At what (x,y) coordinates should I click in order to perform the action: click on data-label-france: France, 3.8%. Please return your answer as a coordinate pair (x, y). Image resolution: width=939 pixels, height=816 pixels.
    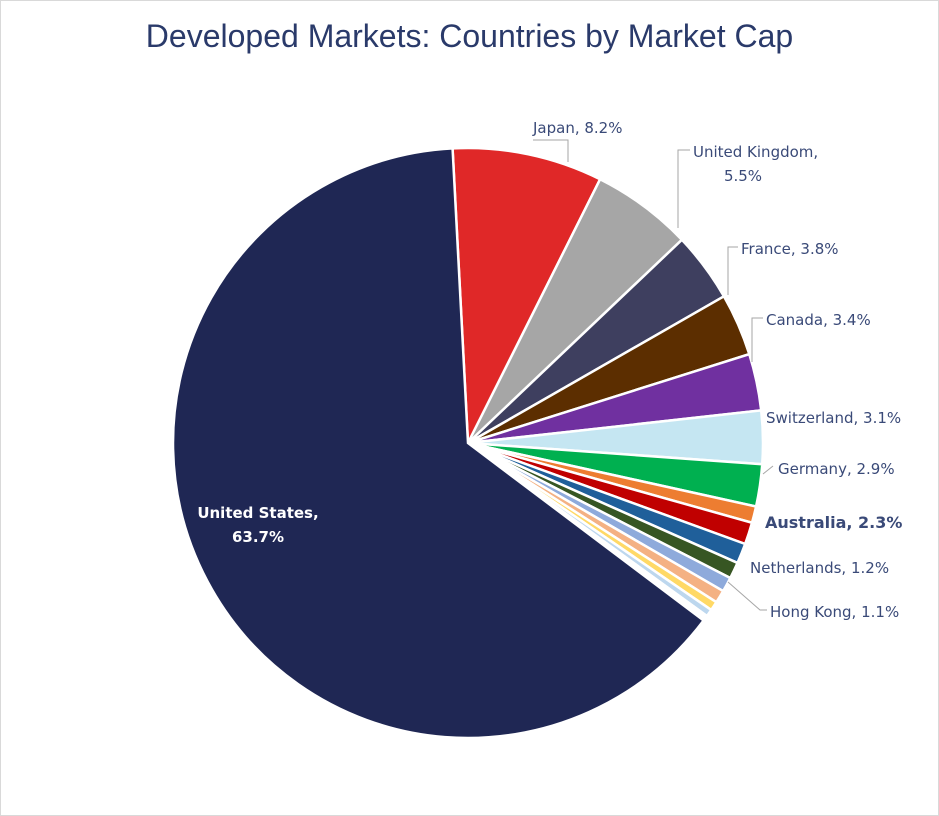
    Looking at the image, I should click on (790, 249).